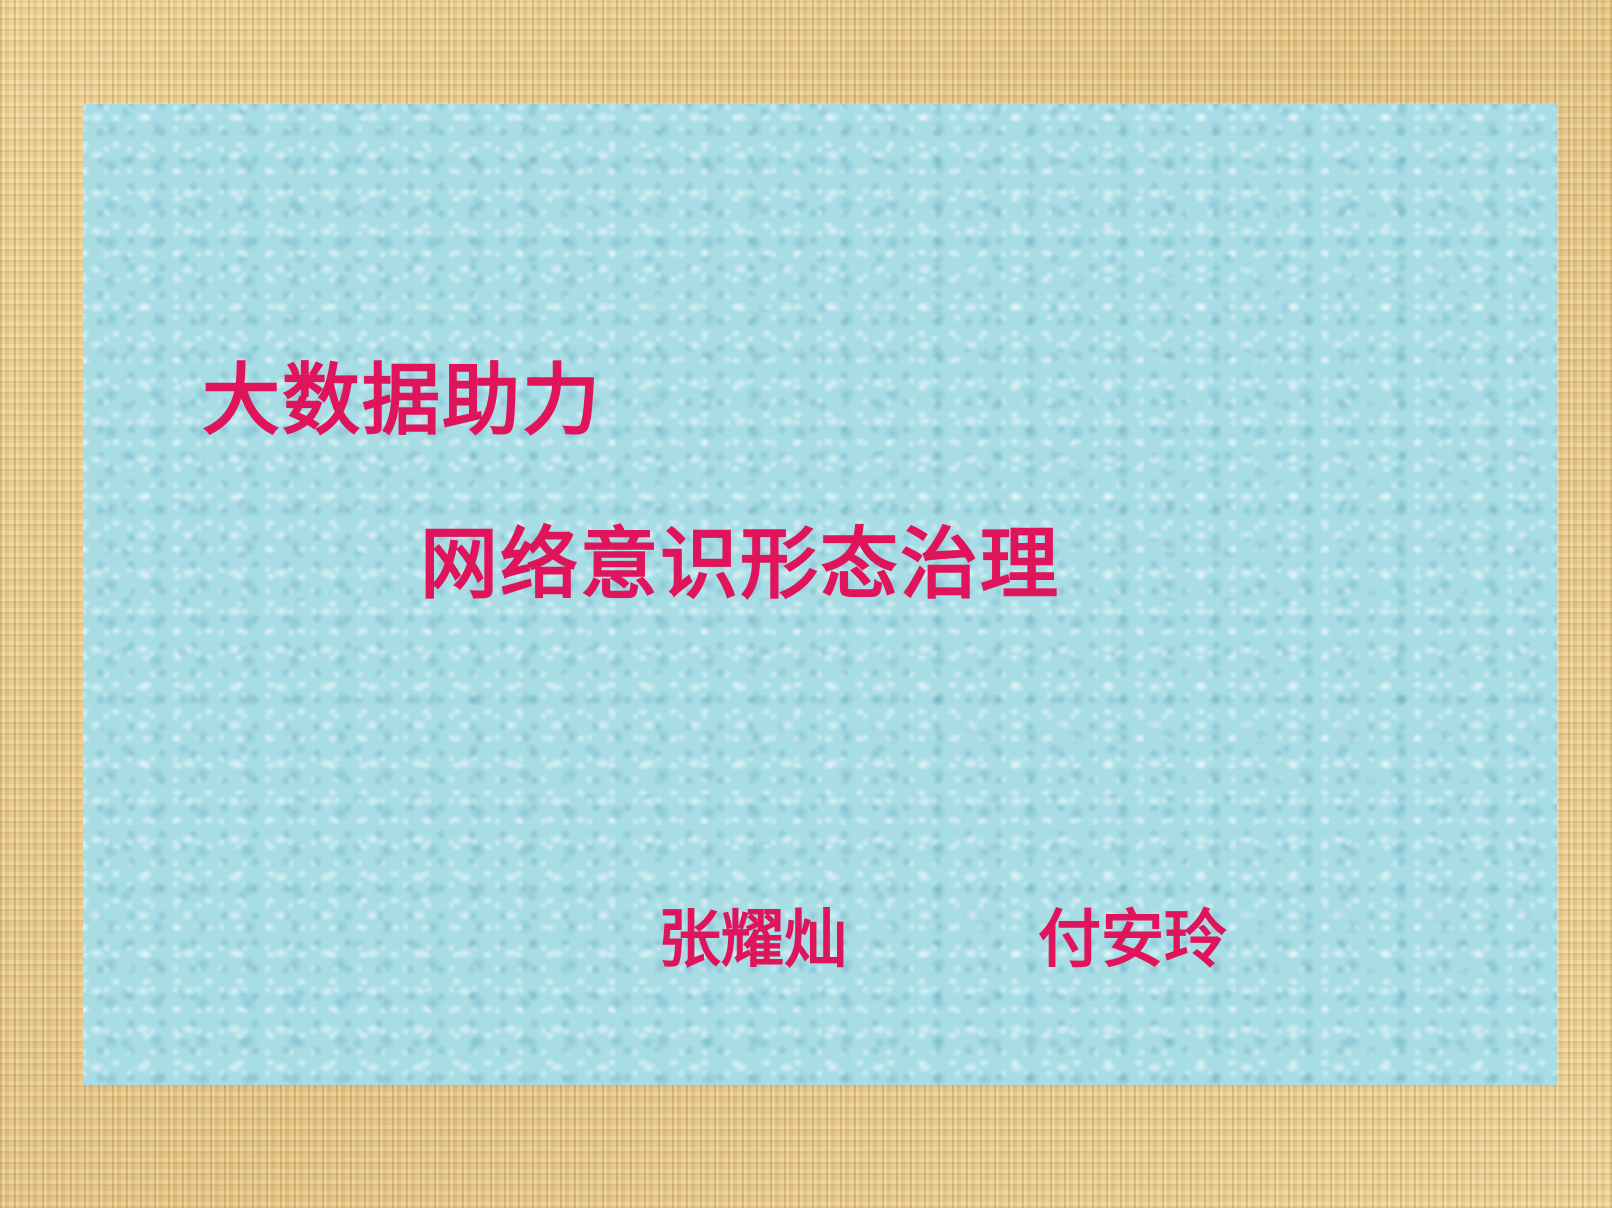  Describe the element at coordinates (402, 401) in the screenshot. I see `title-line-1: 大数据助力` at that location.